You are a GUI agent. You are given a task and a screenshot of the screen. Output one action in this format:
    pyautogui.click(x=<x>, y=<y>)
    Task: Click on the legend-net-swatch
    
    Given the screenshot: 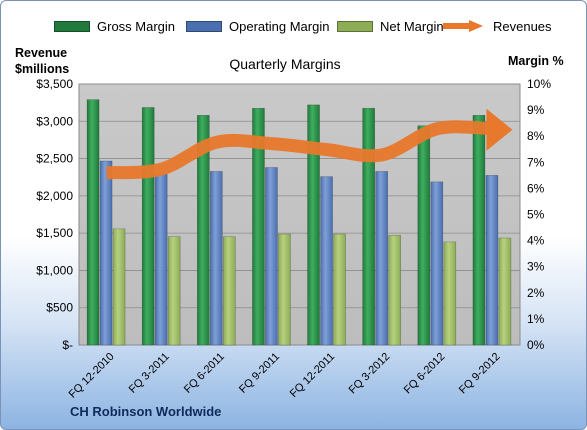 What is the action you would take?
    pyautogui.click(x=355, y=26)
    